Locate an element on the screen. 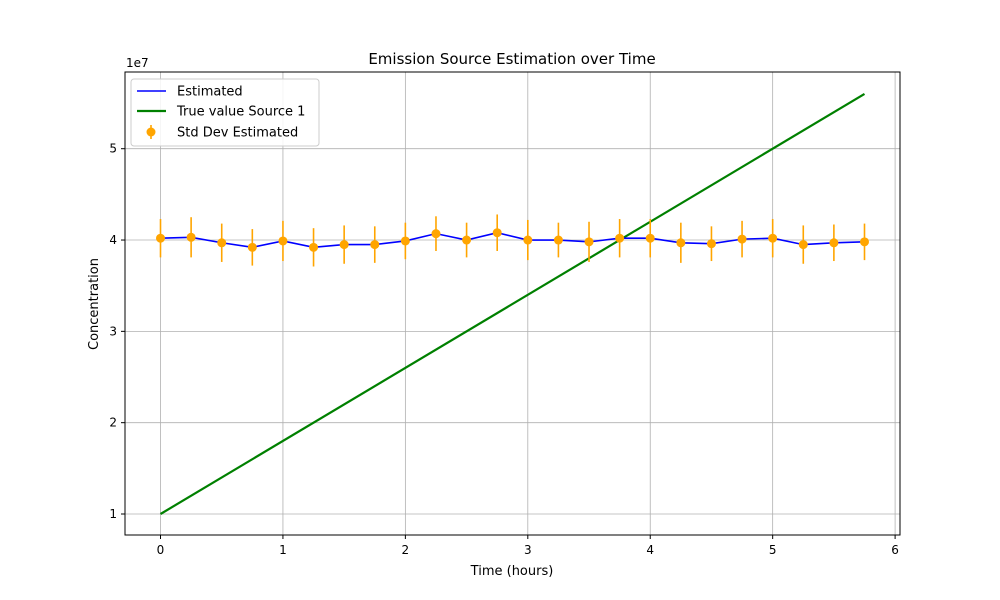 This screenshot has width=1000, height=600. y-axis-ticks: 1 2 3 4 5 is located at coordinates (117, 331).